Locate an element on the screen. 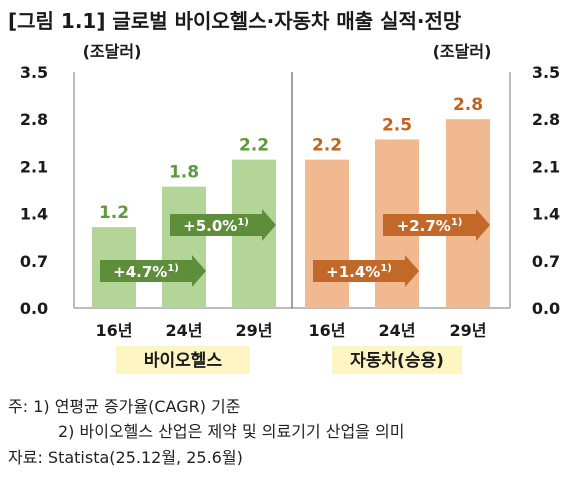  auto-group-label: 자동차(승용) is located at coordinates (397, 361).